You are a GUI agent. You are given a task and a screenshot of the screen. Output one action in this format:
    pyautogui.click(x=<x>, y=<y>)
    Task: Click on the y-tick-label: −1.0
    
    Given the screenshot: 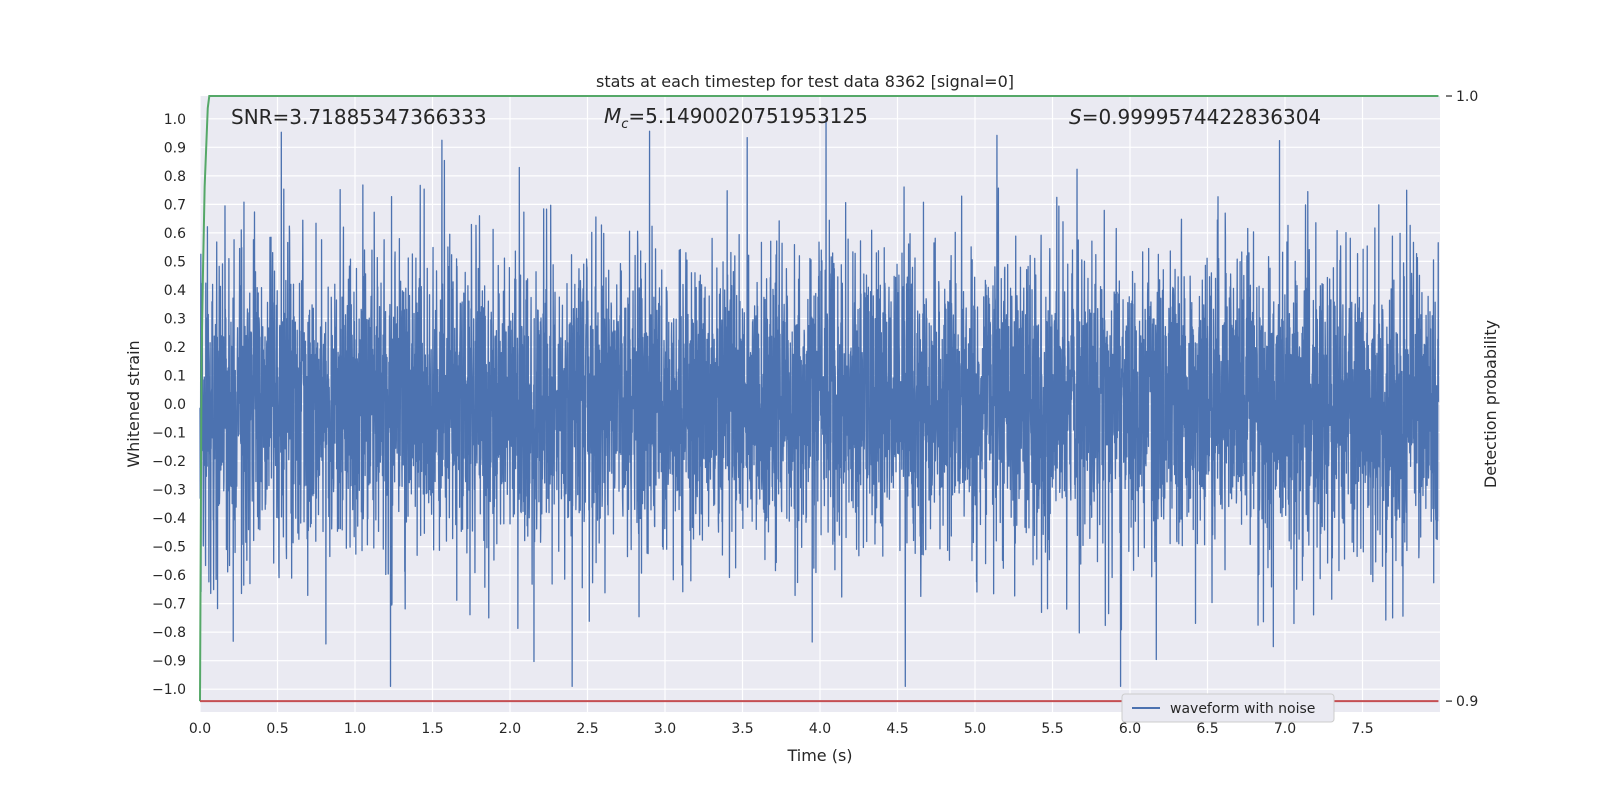 What is the action you would take?
    pyautogui.click(x=169, y=690)
    